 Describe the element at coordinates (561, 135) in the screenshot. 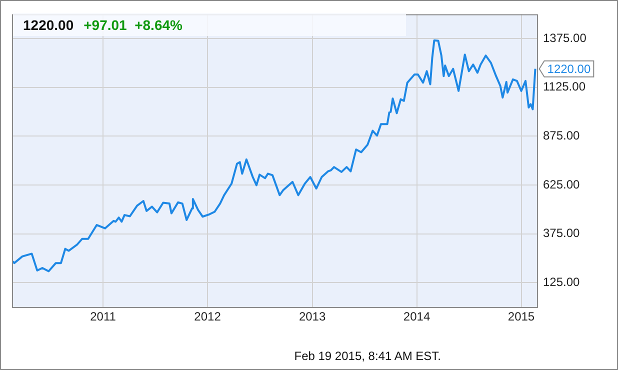

I see `y-tick-label: 875.00` at that location.